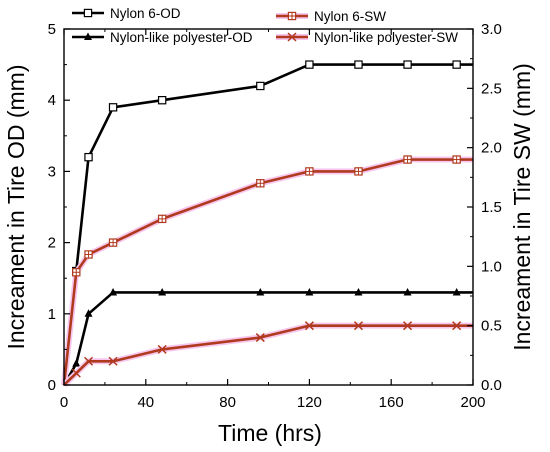 This screenshot has width=550, height=452. I want to click on data-point-s3-4-stroke-b, so click(162, 349).